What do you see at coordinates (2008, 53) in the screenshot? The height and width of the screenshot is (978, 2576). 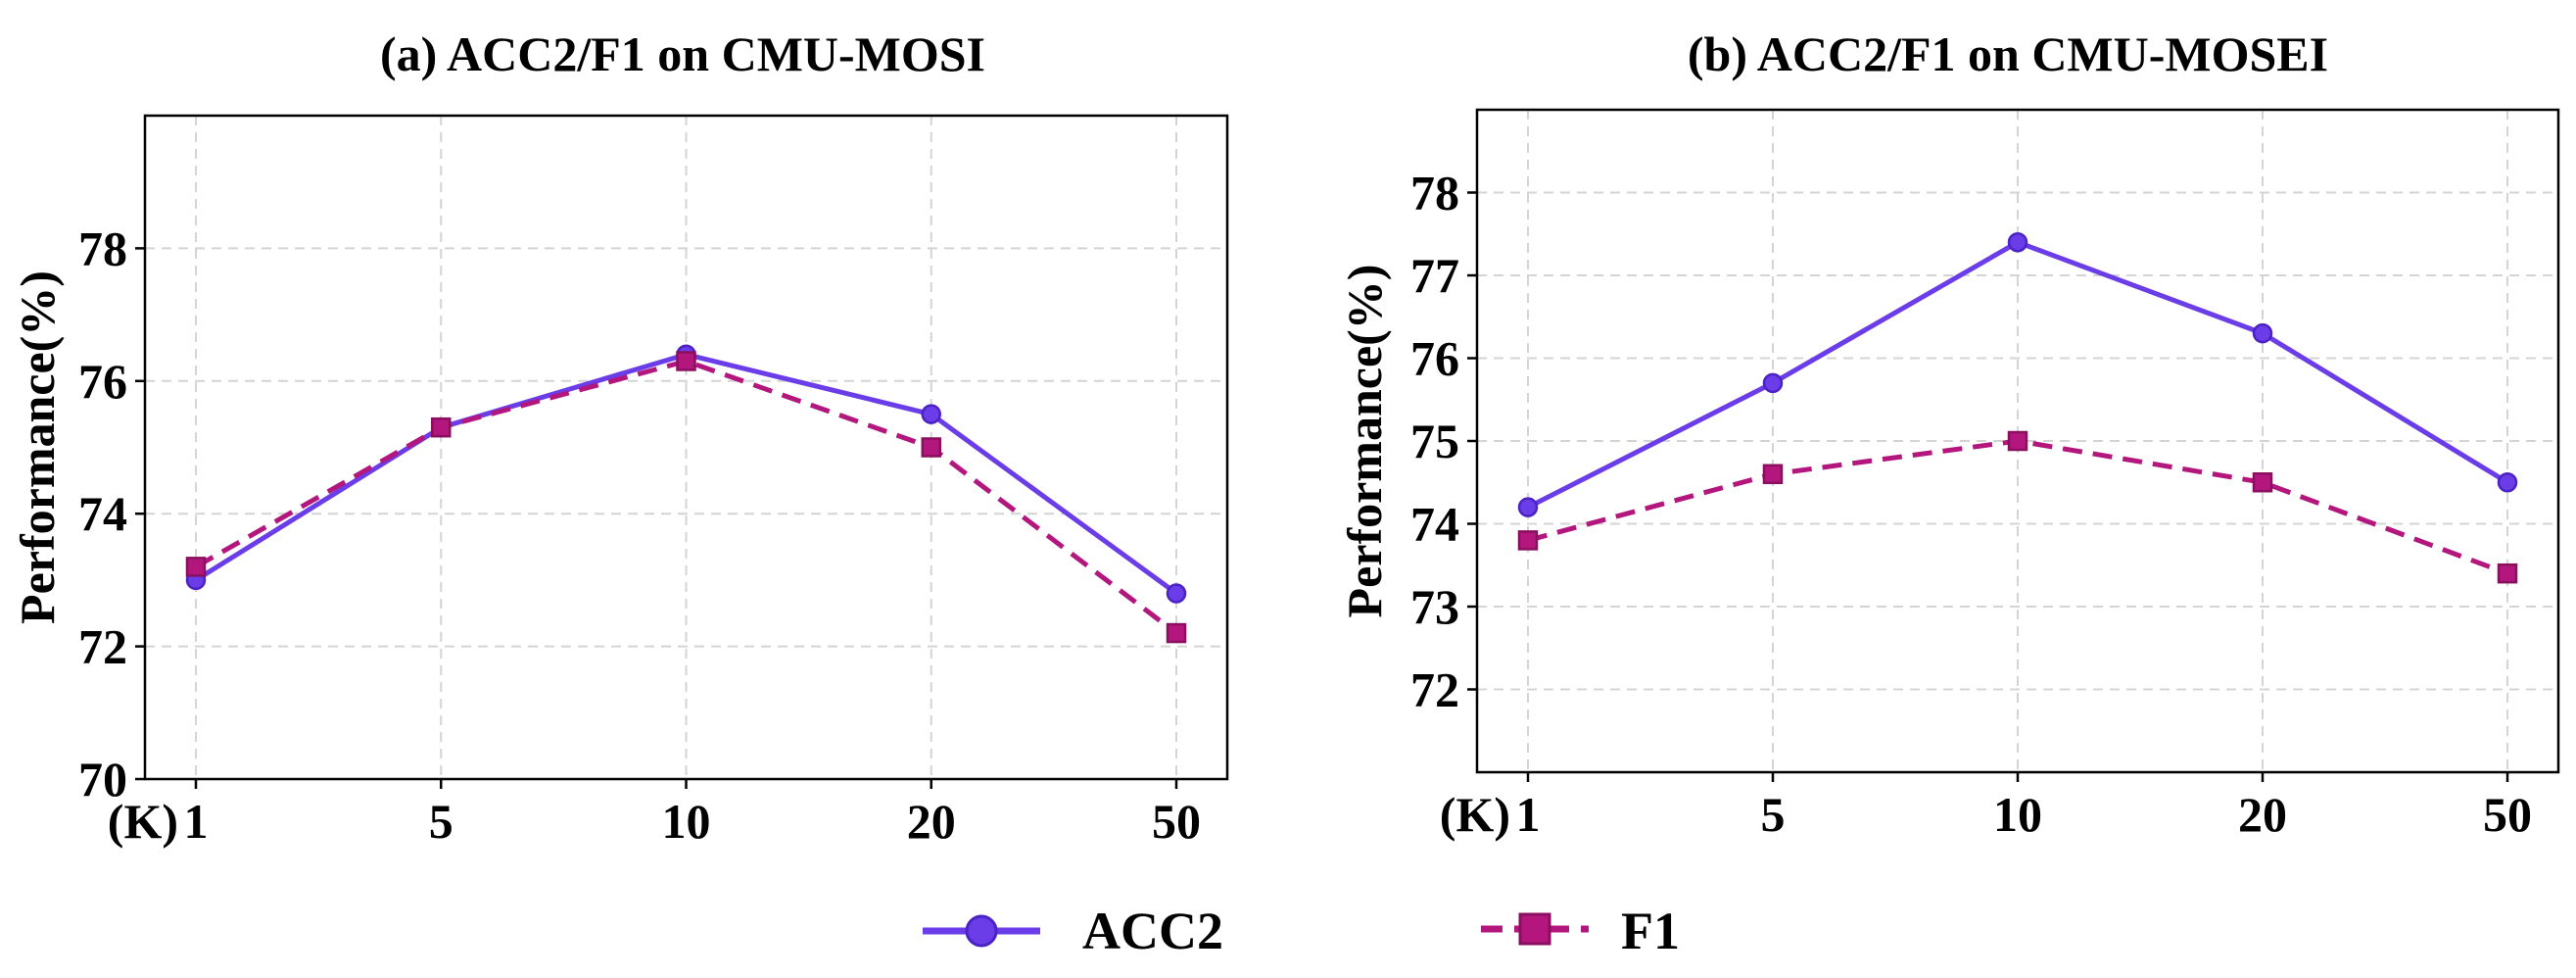 I see `chart-title: (b) ACC2/F1 on CMU-MOSEI` at bounding box center [2008, 53].